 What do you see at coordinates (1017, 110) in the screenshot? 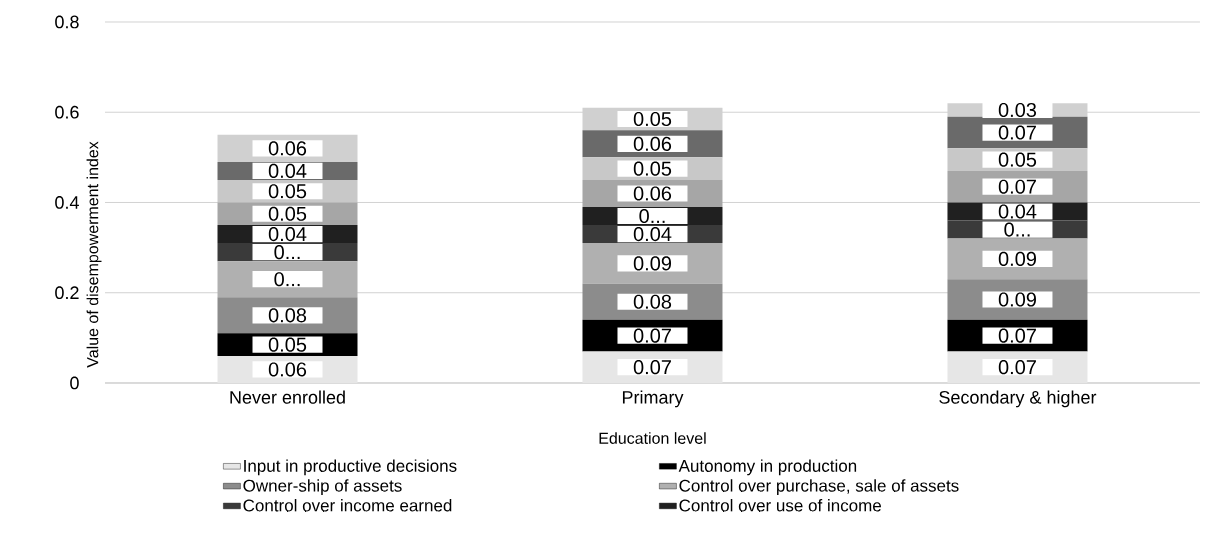
I see `data-label: 0.03` at bounding box center [1017, 110].